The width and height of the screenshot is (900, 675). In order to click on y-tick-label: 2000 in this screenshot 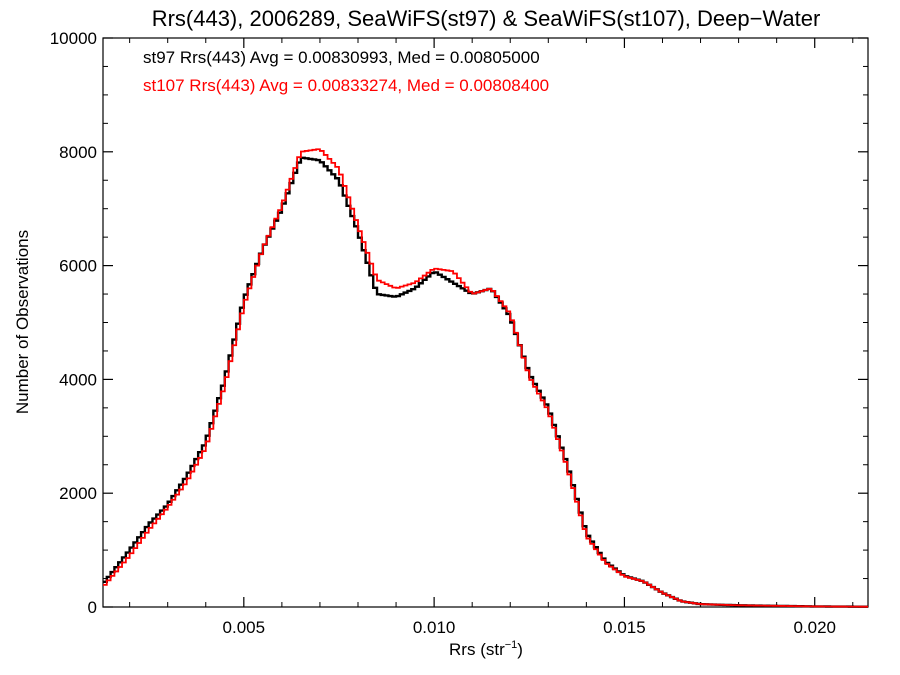, I will do `click(78, 493)`.